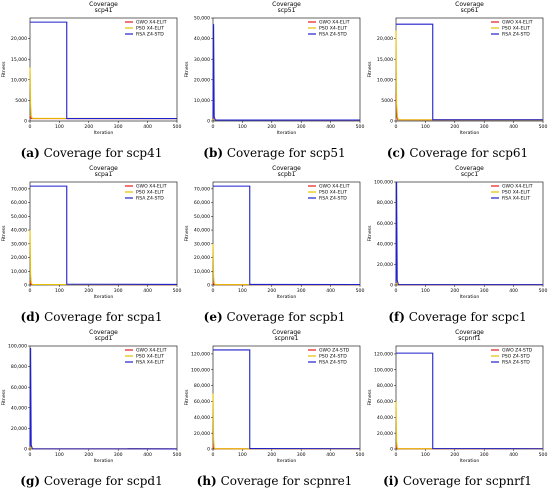 Image resolution: width=550 pixels, height=493 pixels. Describe the element at coordinates (396, 317) in the screenshot. I see `caption-letter: (f)` at that location.